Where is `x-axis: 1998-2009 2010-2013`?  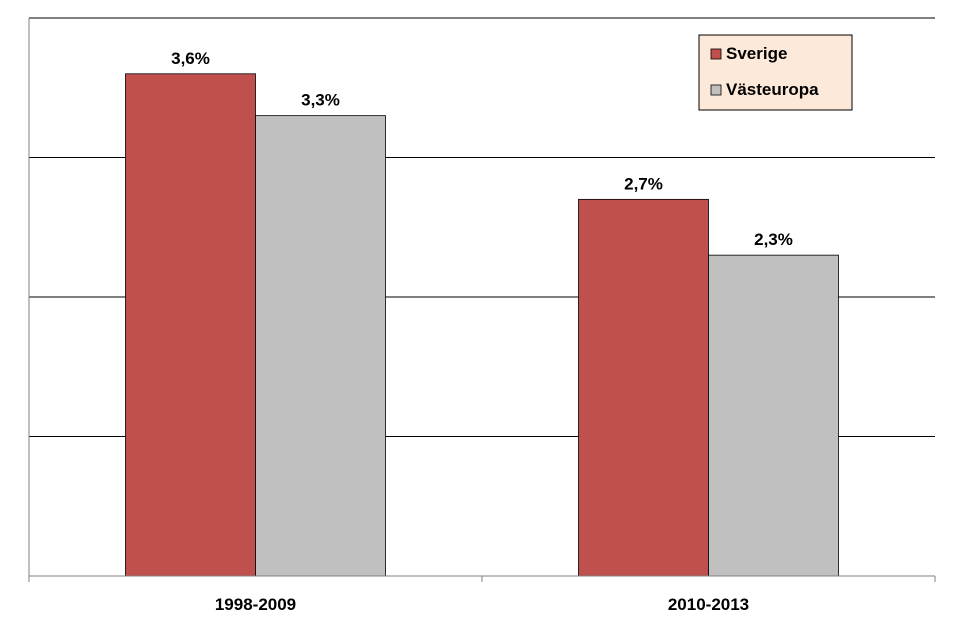 x-axis: 1998-2009 2010-2013 is located at coordinates (482, 594).